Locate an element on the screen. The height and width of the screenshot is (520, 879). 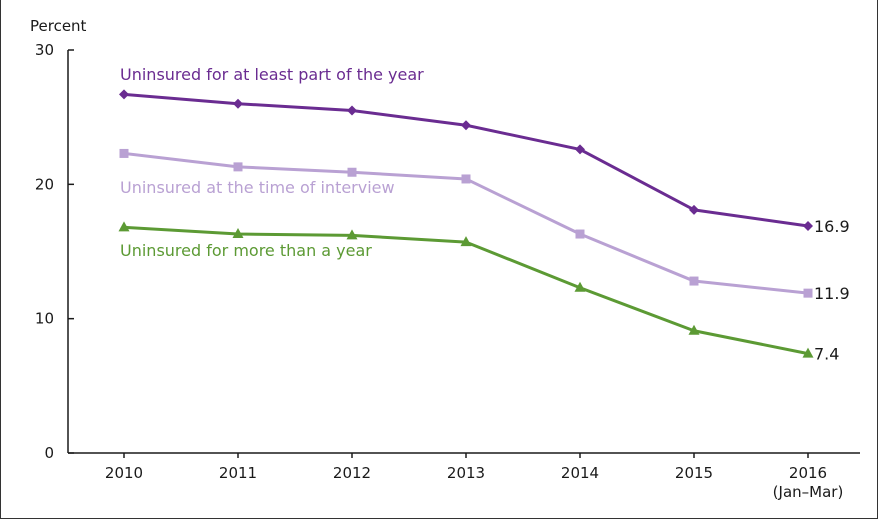
y-tick-label: 0 is located at coordinates (49, 453).